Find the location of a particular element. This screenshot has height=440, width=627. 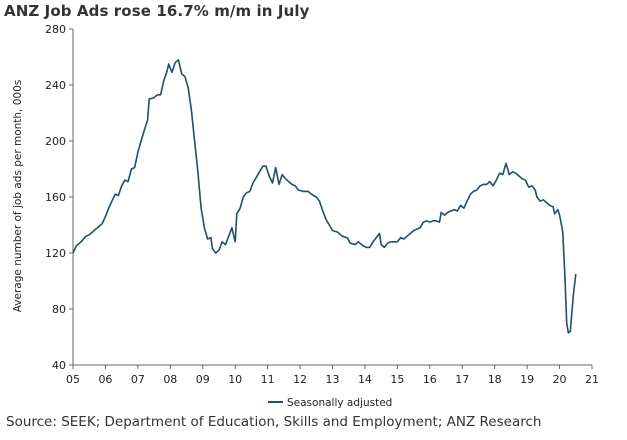

chart-title: ANZ Job Ads rose 16.7% m/m in July is located at coordinates (157, 11).